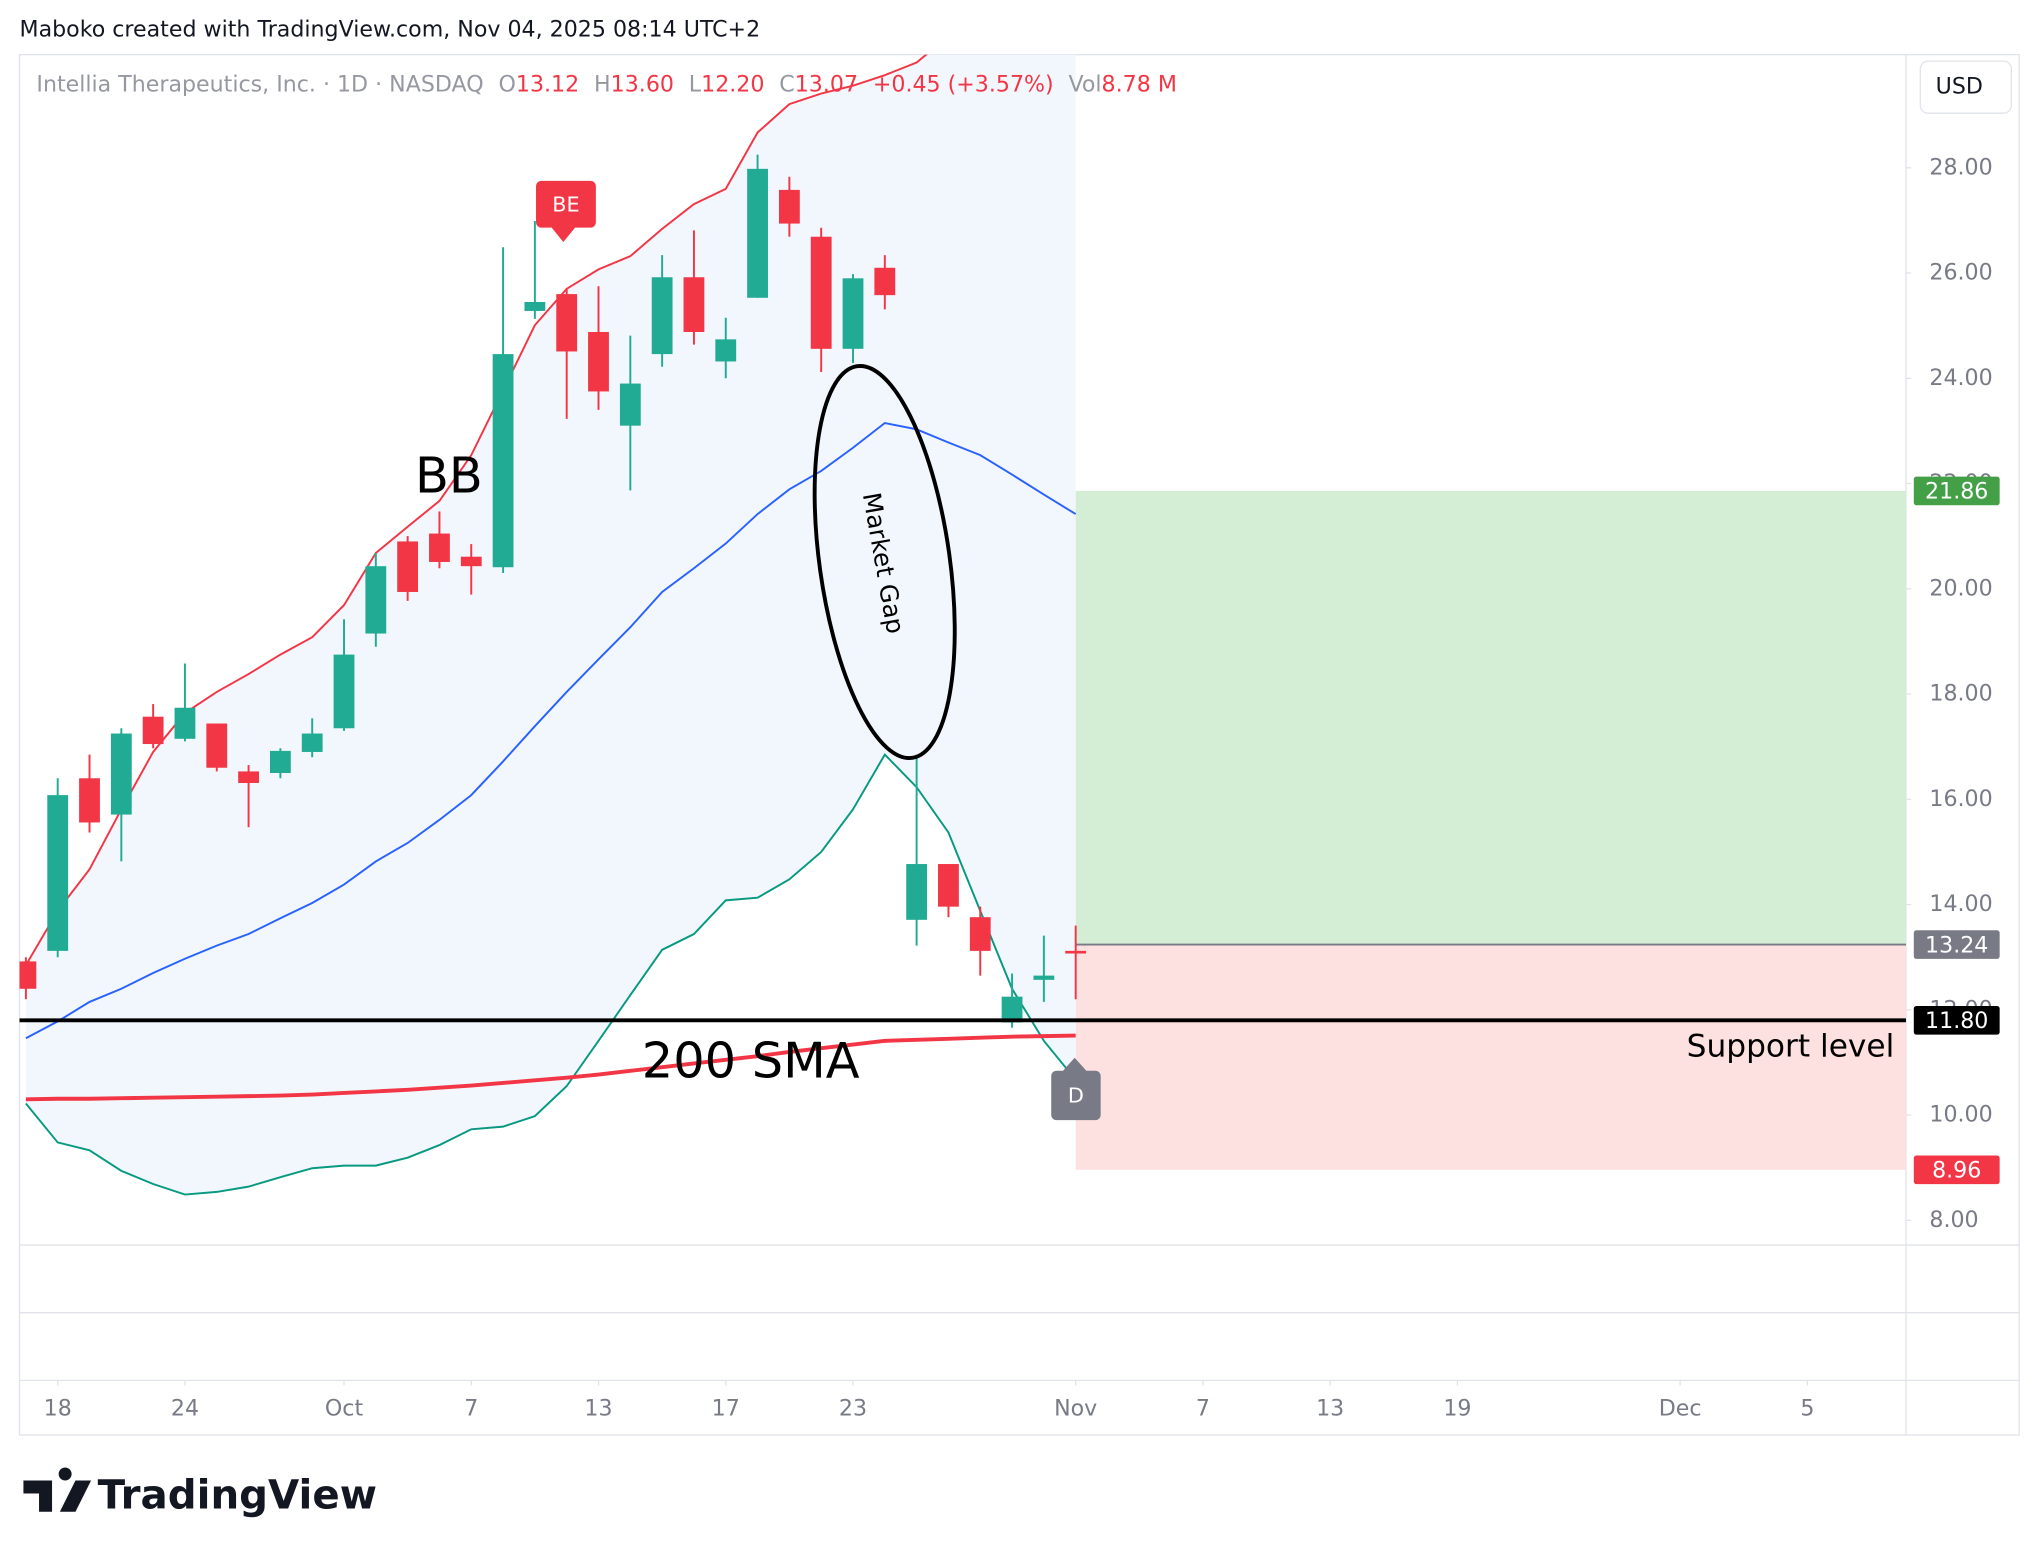  What do you see at coordinates (565, 205) in the screenshot?
I see `be-label: BE` at bounding box center [565, 205].